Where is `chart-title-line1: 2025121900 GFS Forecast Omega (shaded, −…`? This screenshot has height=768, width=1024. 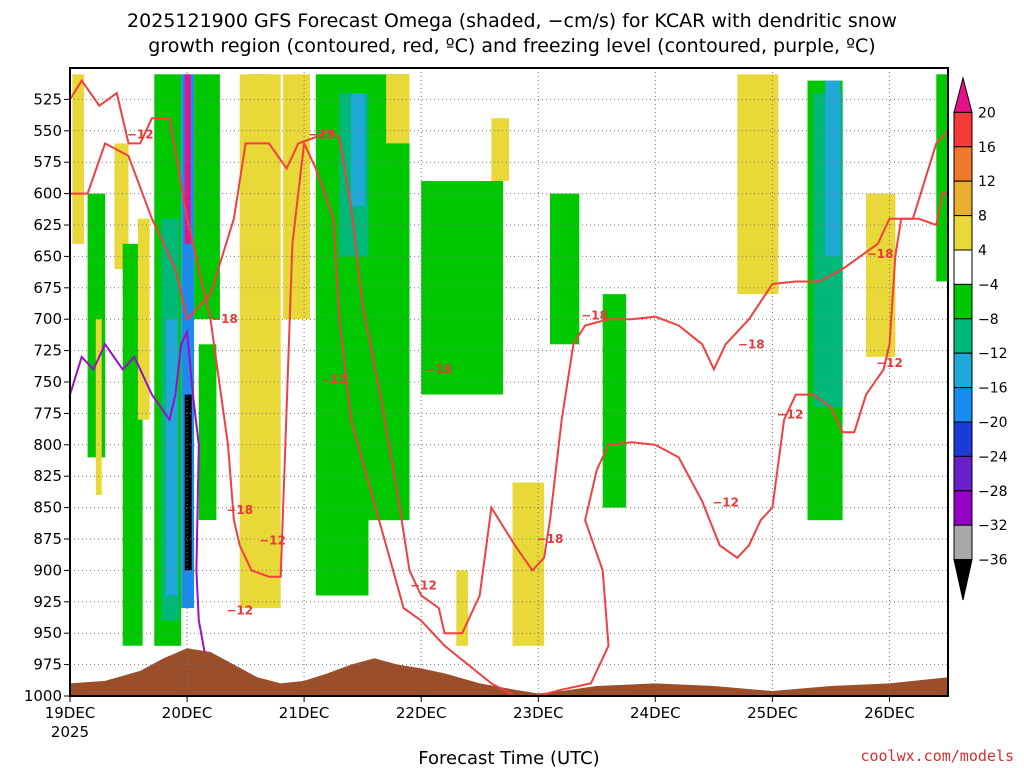 chart-title-line1: 2025121900 GFS Forecast Omega (shaded, −… is located at coordinates (512, 21).